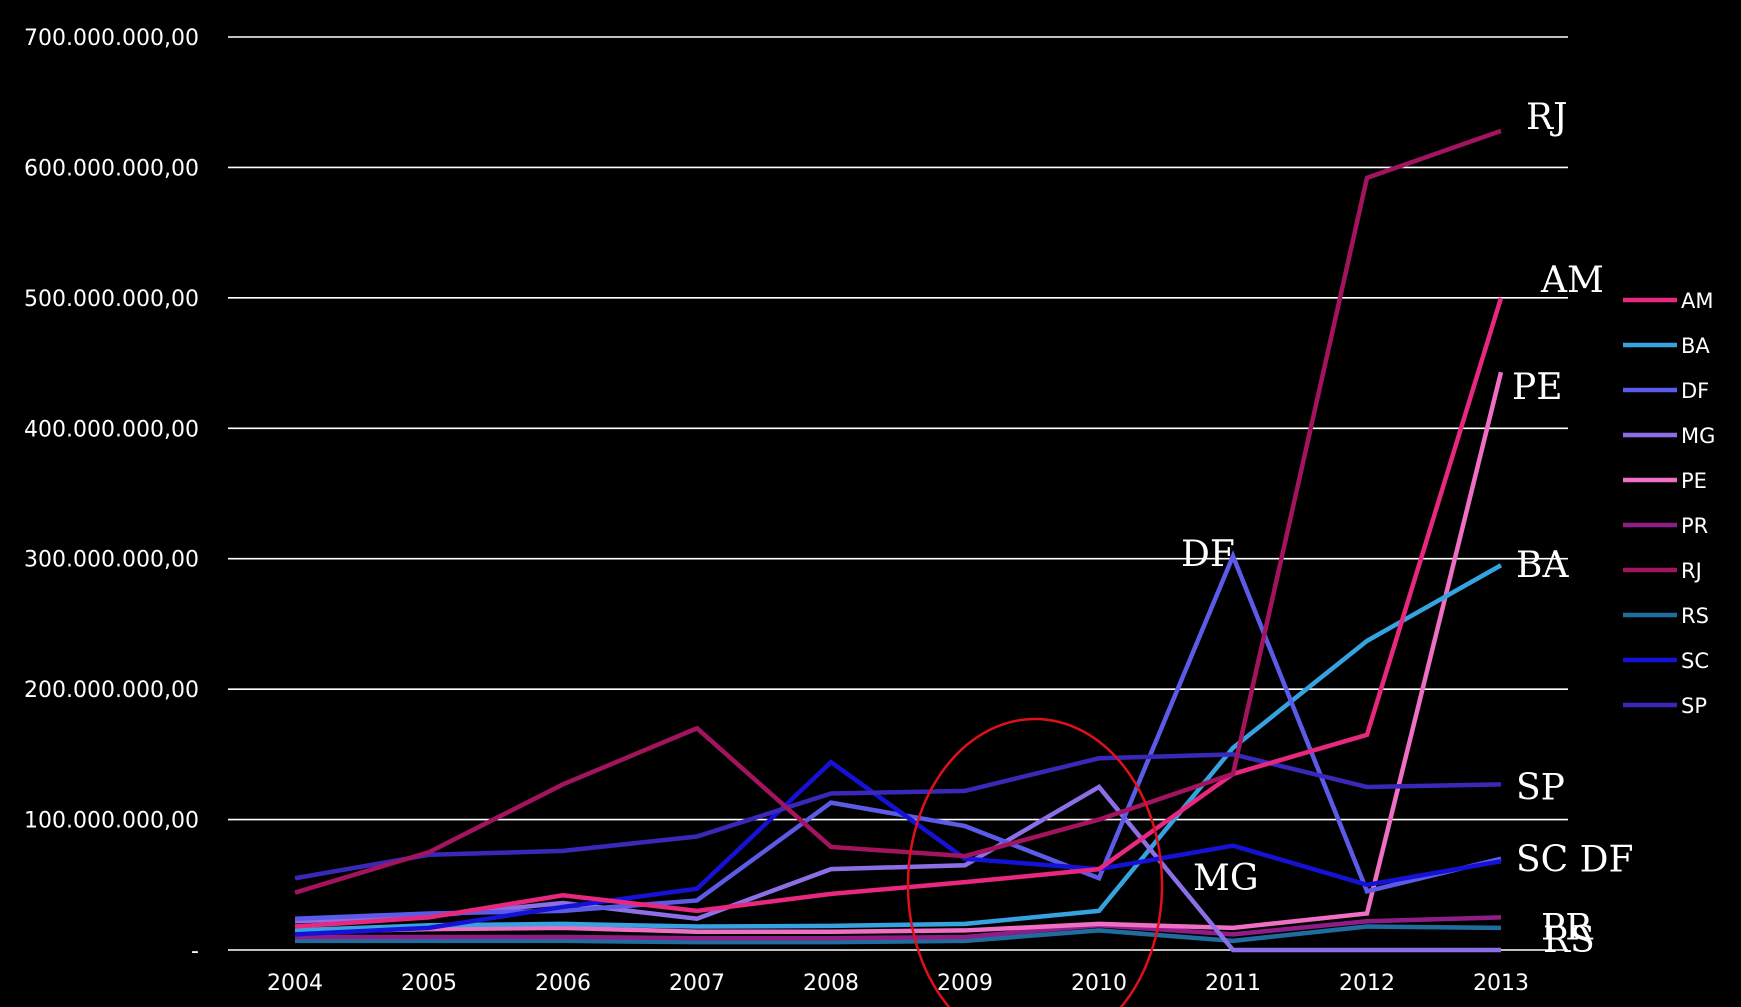 The width and height of the screenshot is (1741, 1007). Describe the element at coordinates (1694, 526) in the screenshot. I see `legend-label: PR` at that location.